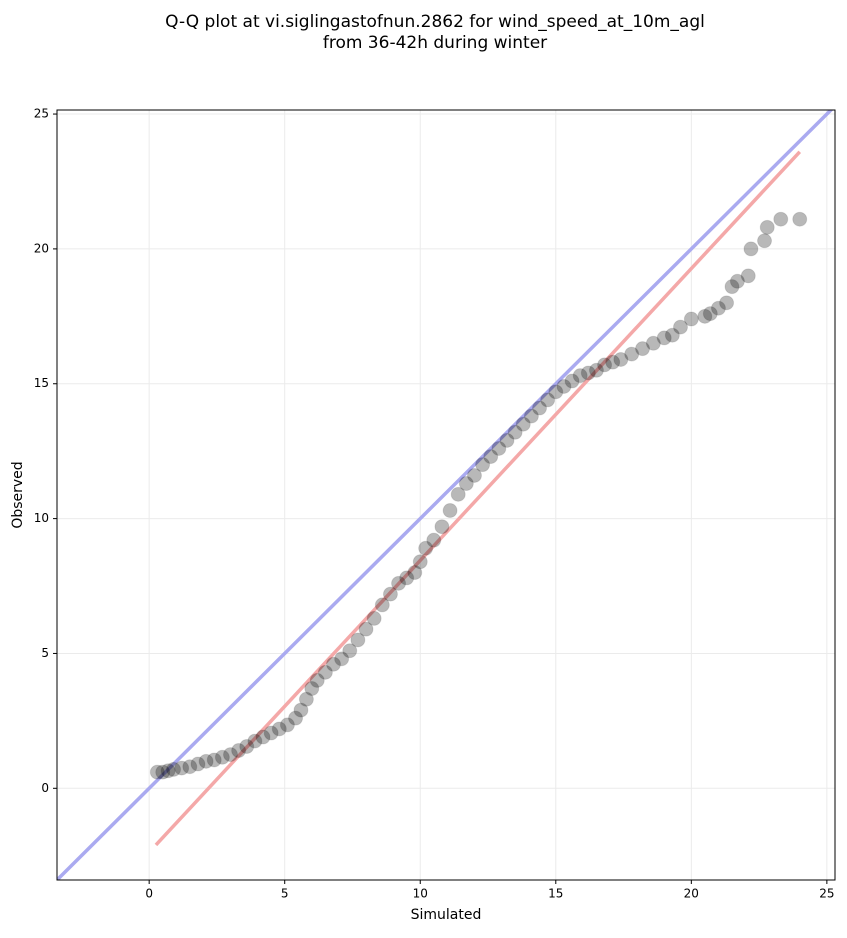 This screenshot has width=847, height=938. Describe the element at coordinates (45, 788) in the screenshot. I see `y-tick-label: 0` at that location.